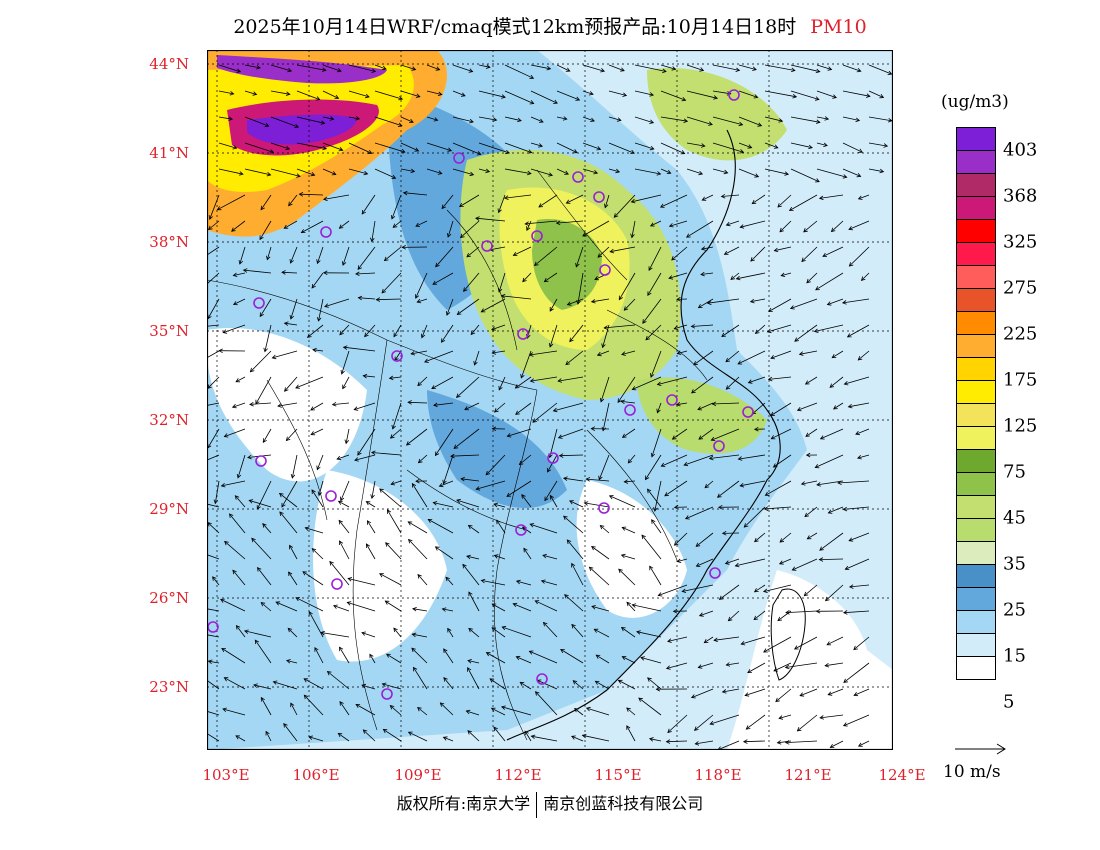 The image size is (1100, 850). I want to click on footer-separator, so click(537, 804).